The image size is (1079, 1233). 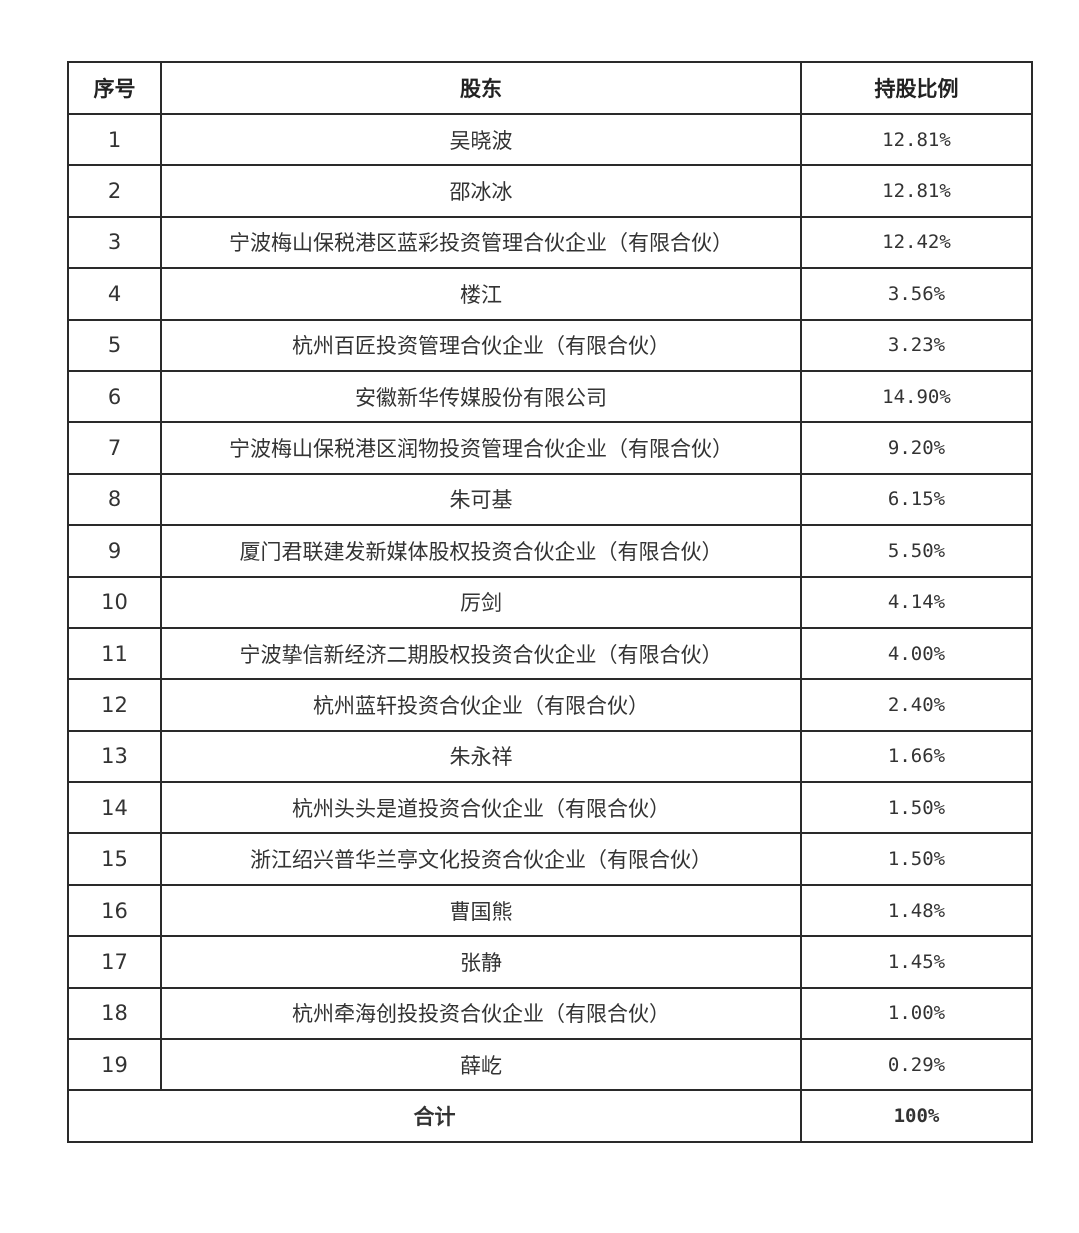 I want to click on shareholder-name: 薛屹, so click(x=481, y=1065).